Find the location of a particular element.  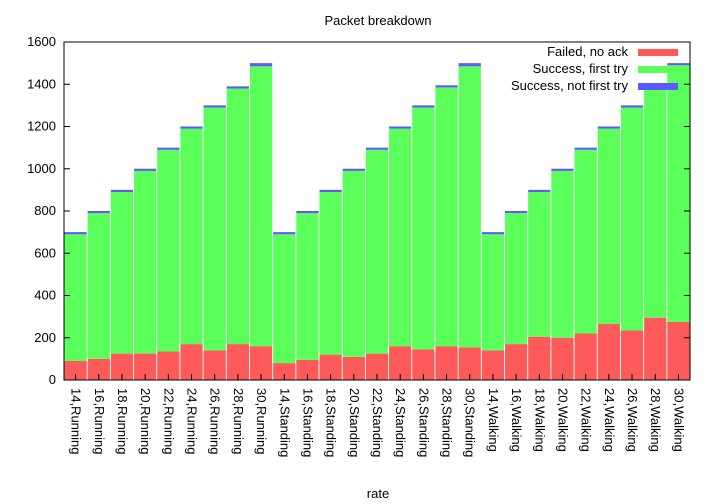

y-tick-label: 1200 is located at coordinates (41, 126).